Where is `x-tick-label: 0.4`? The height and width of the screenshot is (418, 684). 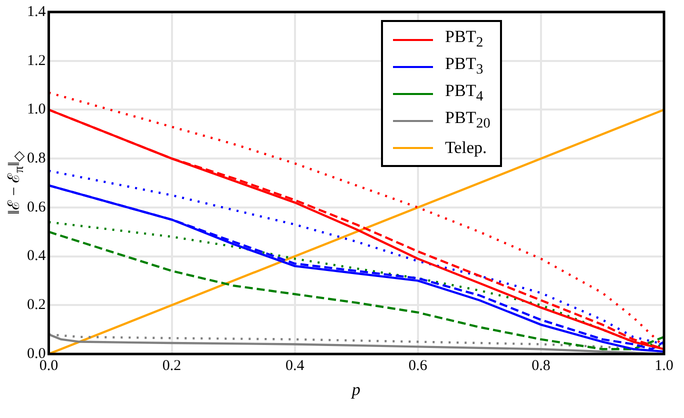 x-tick-label: 0.4 is located at coordinates (295, 366).